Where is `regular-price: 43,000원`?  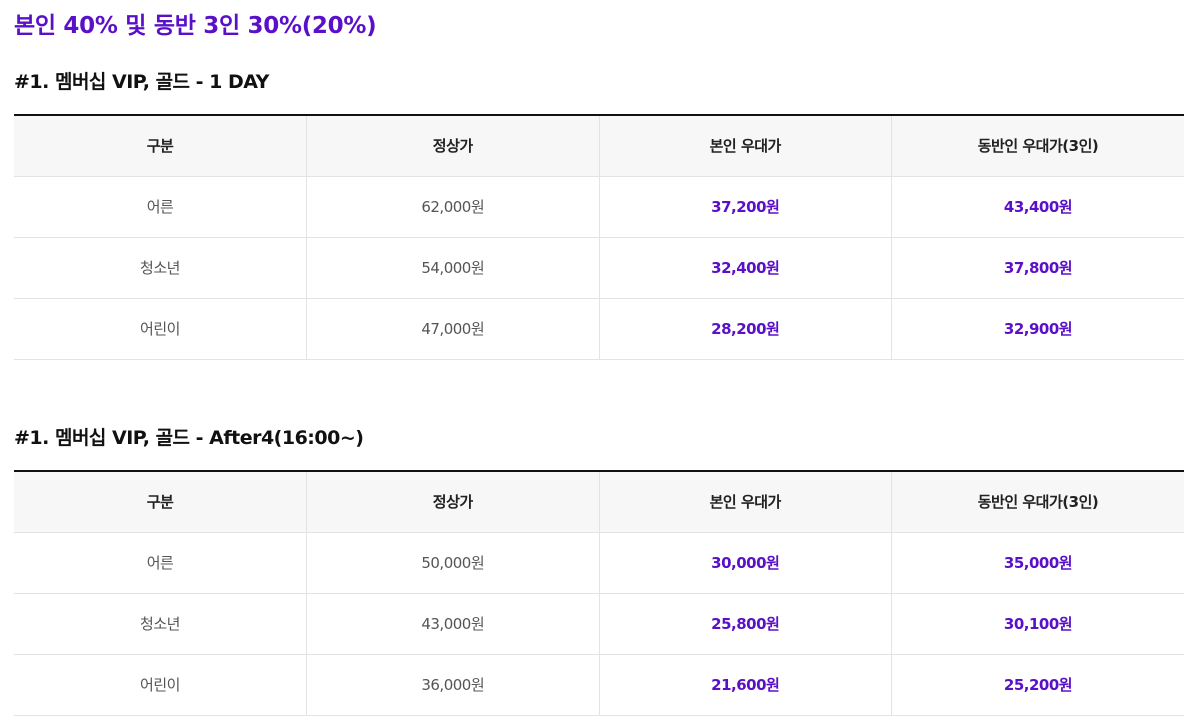
regular-price: 43,000원 is located at coordinates (452, 624).